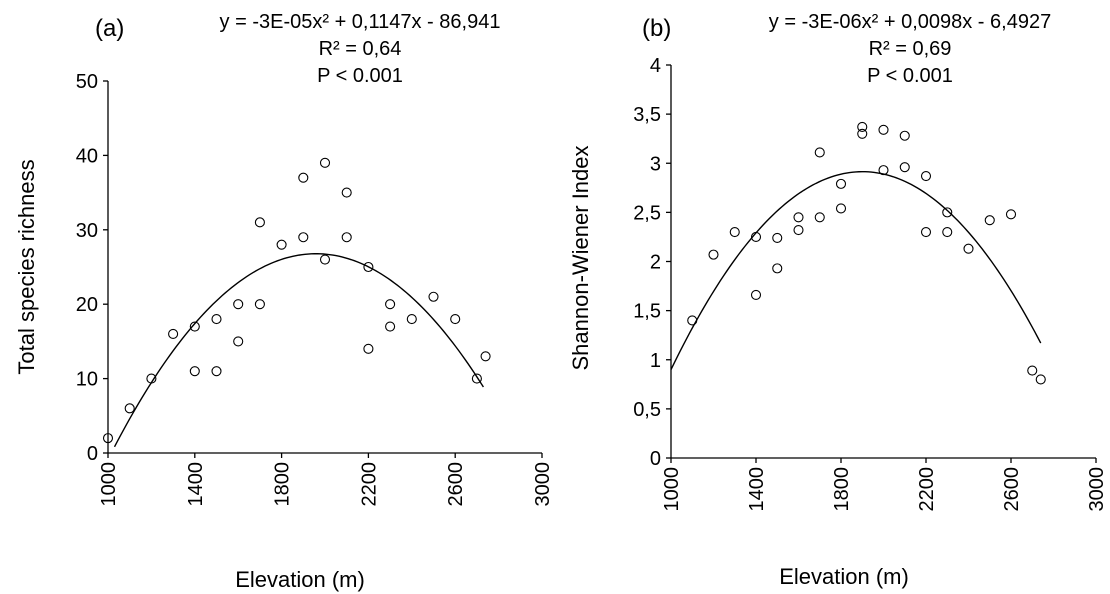 The height and width of the screenshot is (594, 1110). I want to click on panel-label: (a), so click(109, 28).